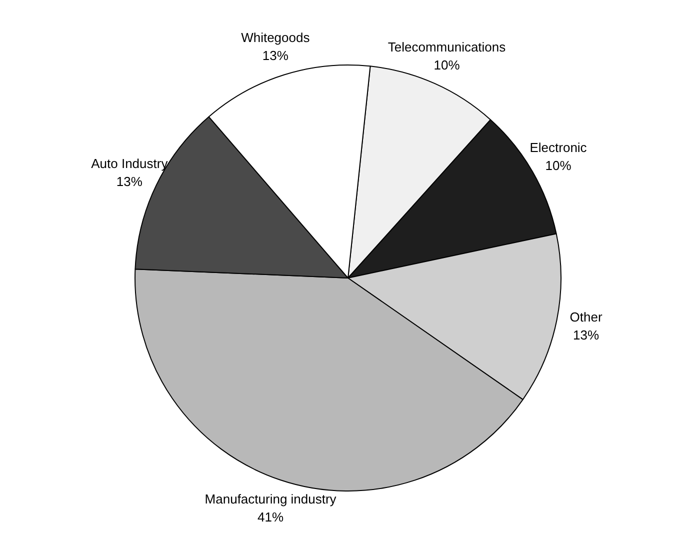  What do you see at coordinates (447, 47) in the screenshot?
I see `slice-label: Telecommunications` at bounding box center [447, 47].